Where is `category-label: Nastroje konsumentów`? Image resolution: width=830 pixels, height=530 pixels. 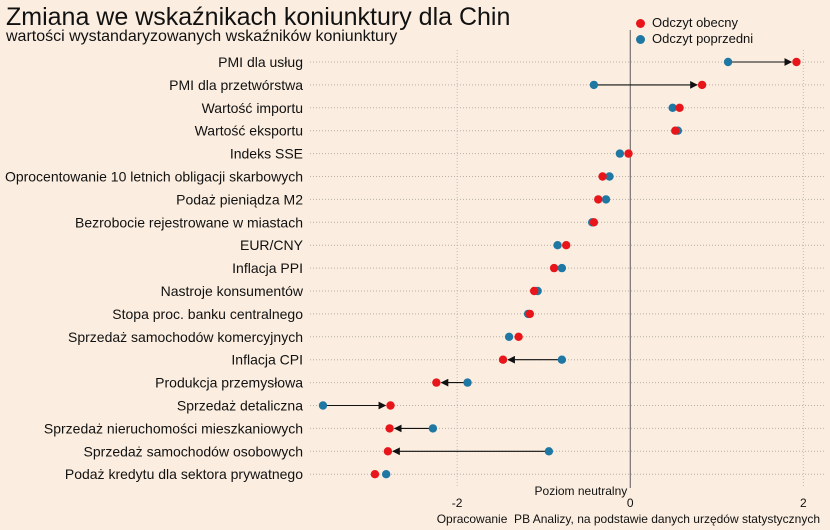 category-label: Nastroje konsumentów is located at coordinates (232, 291).